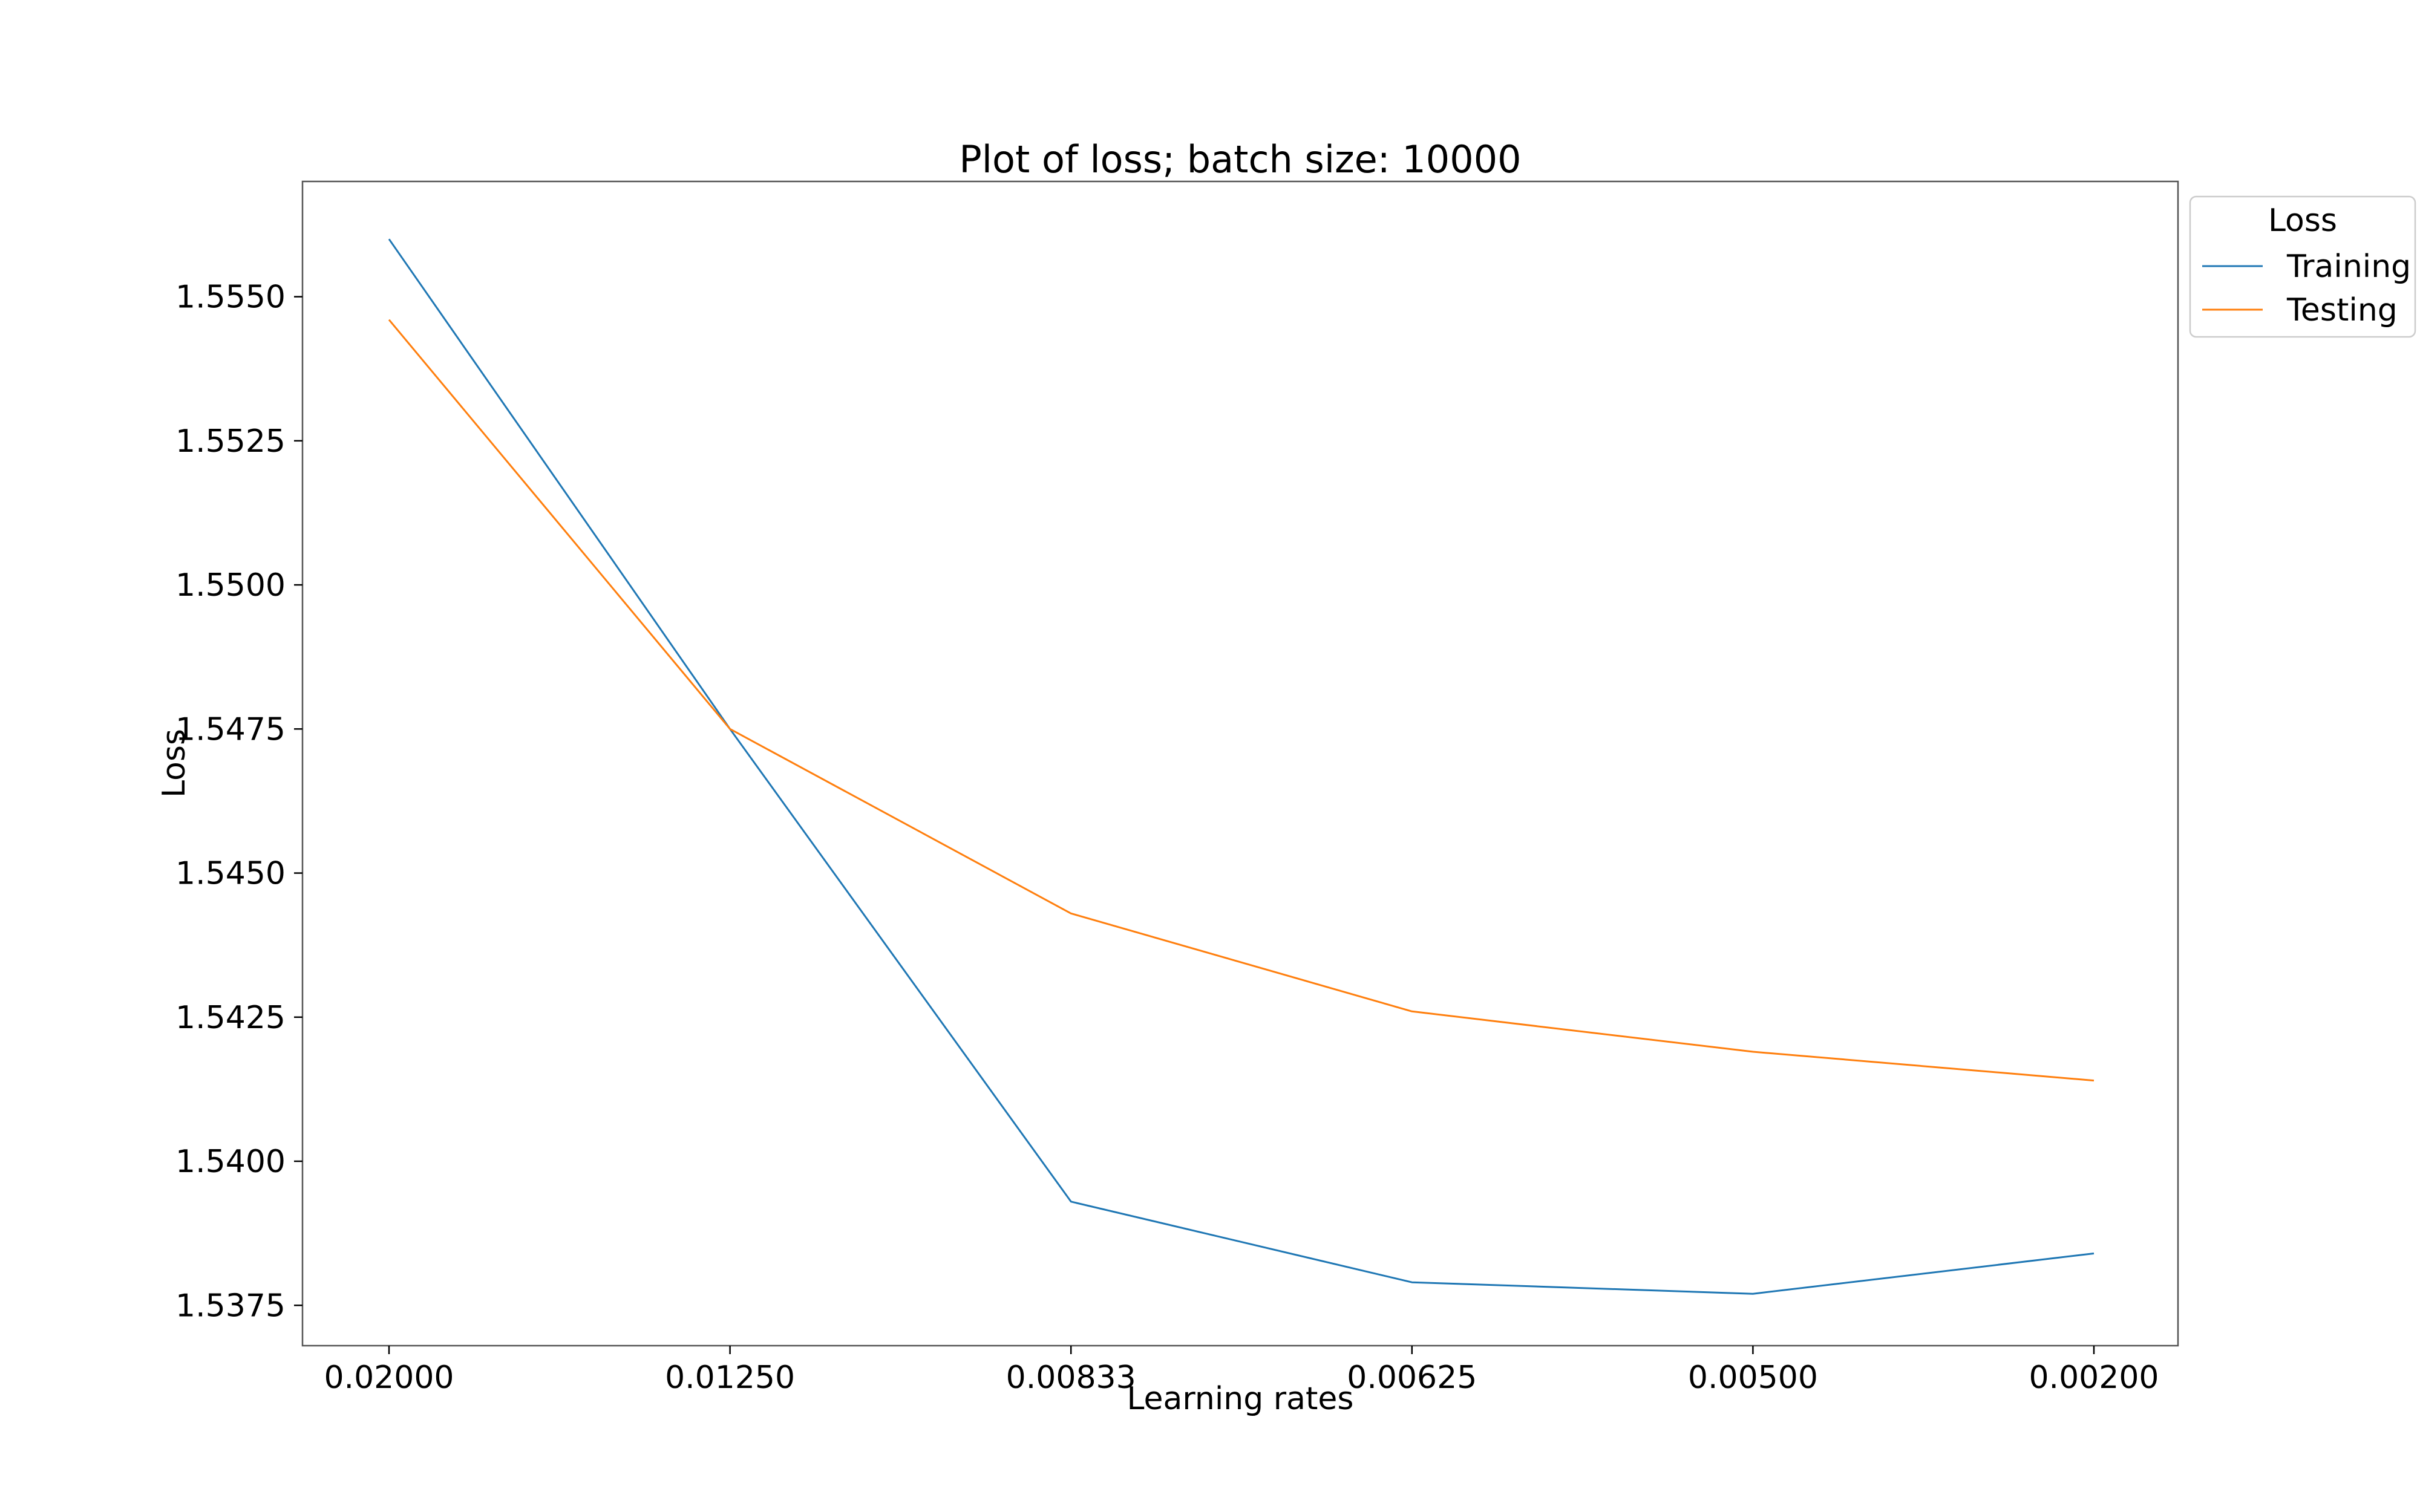  I want to click on x-tick-label: 0.00500, so click(1753, 1378).